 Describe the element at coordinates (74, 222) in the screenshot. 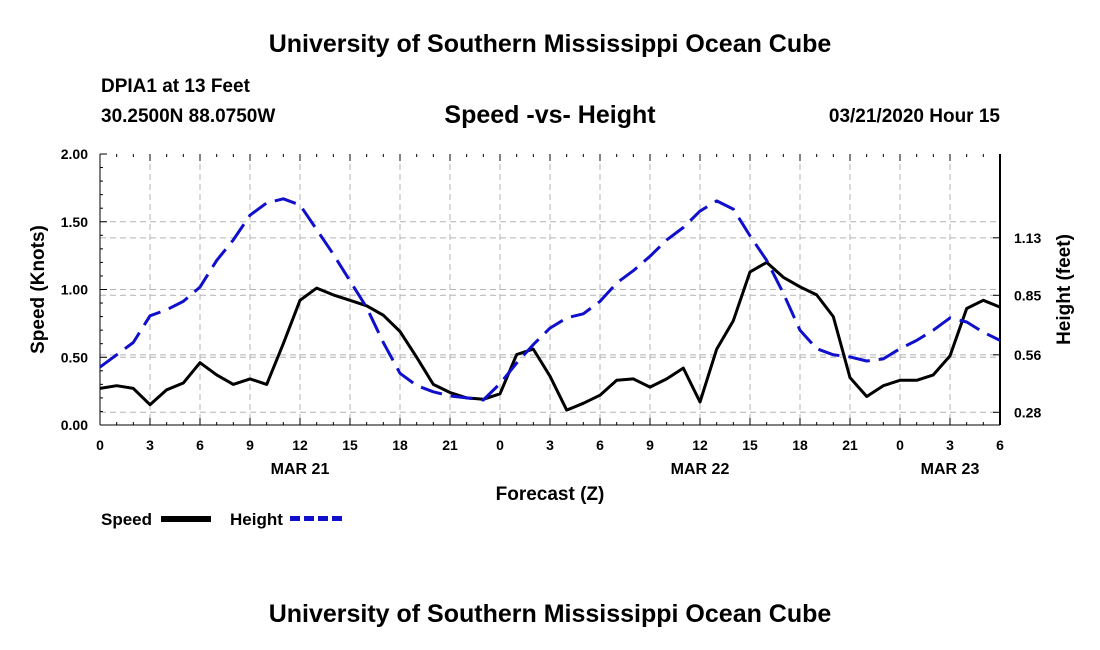

I see `y-tick-label: 1.50` at that location.